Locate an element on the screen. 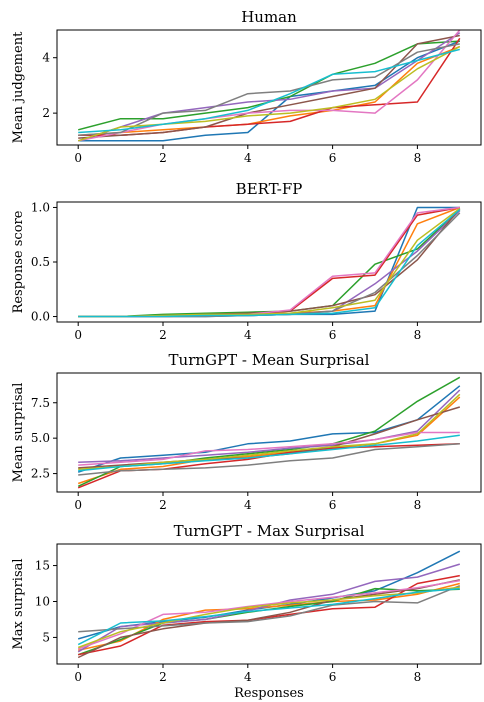 This screenshot has width=484, height=702. chart-title: TurnGPT - Mean Surprisal is located at coordinates (269, 360).